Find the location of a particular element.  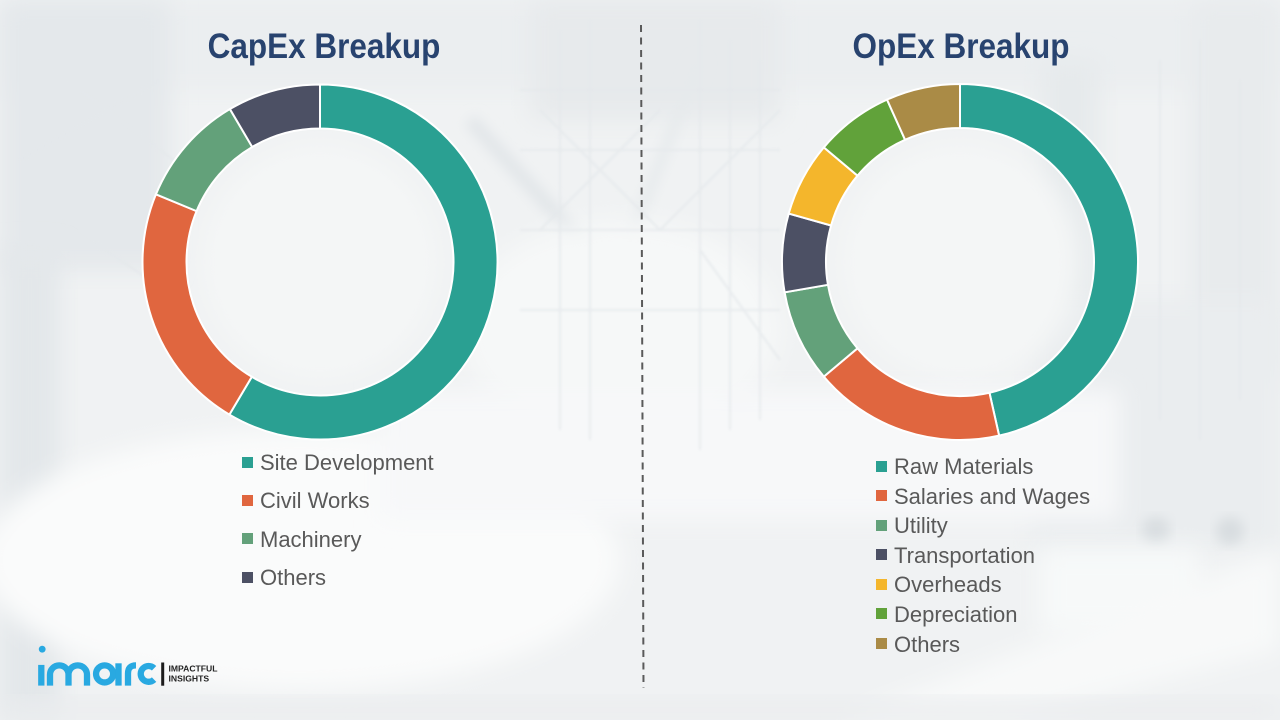

svg-text: IMPACTFUL is located at coordinates (193, 669).